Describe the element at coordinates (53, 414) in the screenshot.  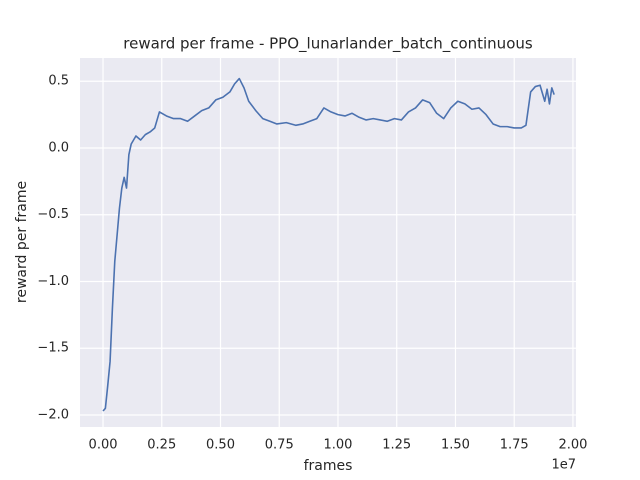
I see `y-tick-label: −2.0` at that location.